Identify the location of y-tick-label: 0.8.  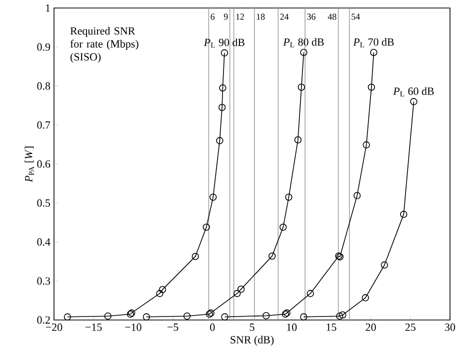
(43, 86).